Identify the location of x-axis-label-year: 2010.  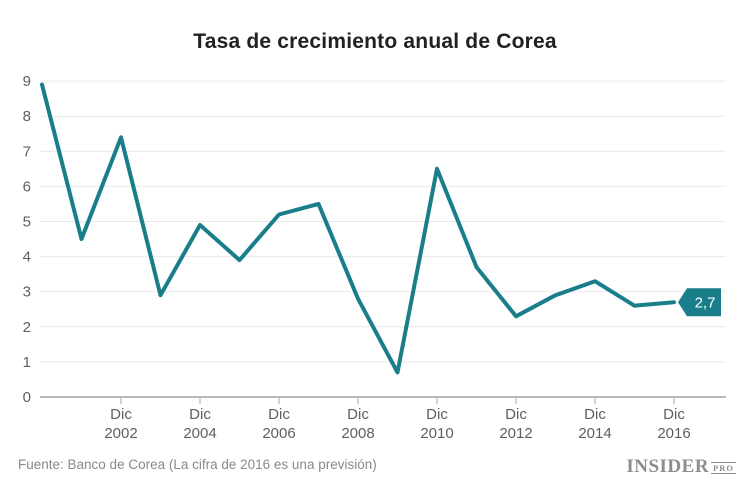
(436, 433).